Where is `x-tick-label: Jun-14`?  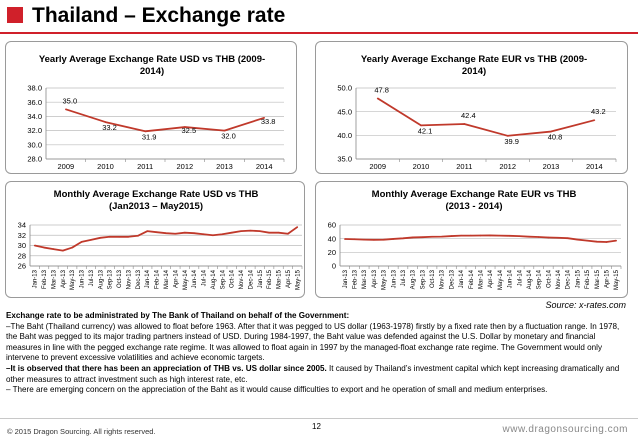 x-tick-label: Jun-14 is located at coordinates (511, 278).